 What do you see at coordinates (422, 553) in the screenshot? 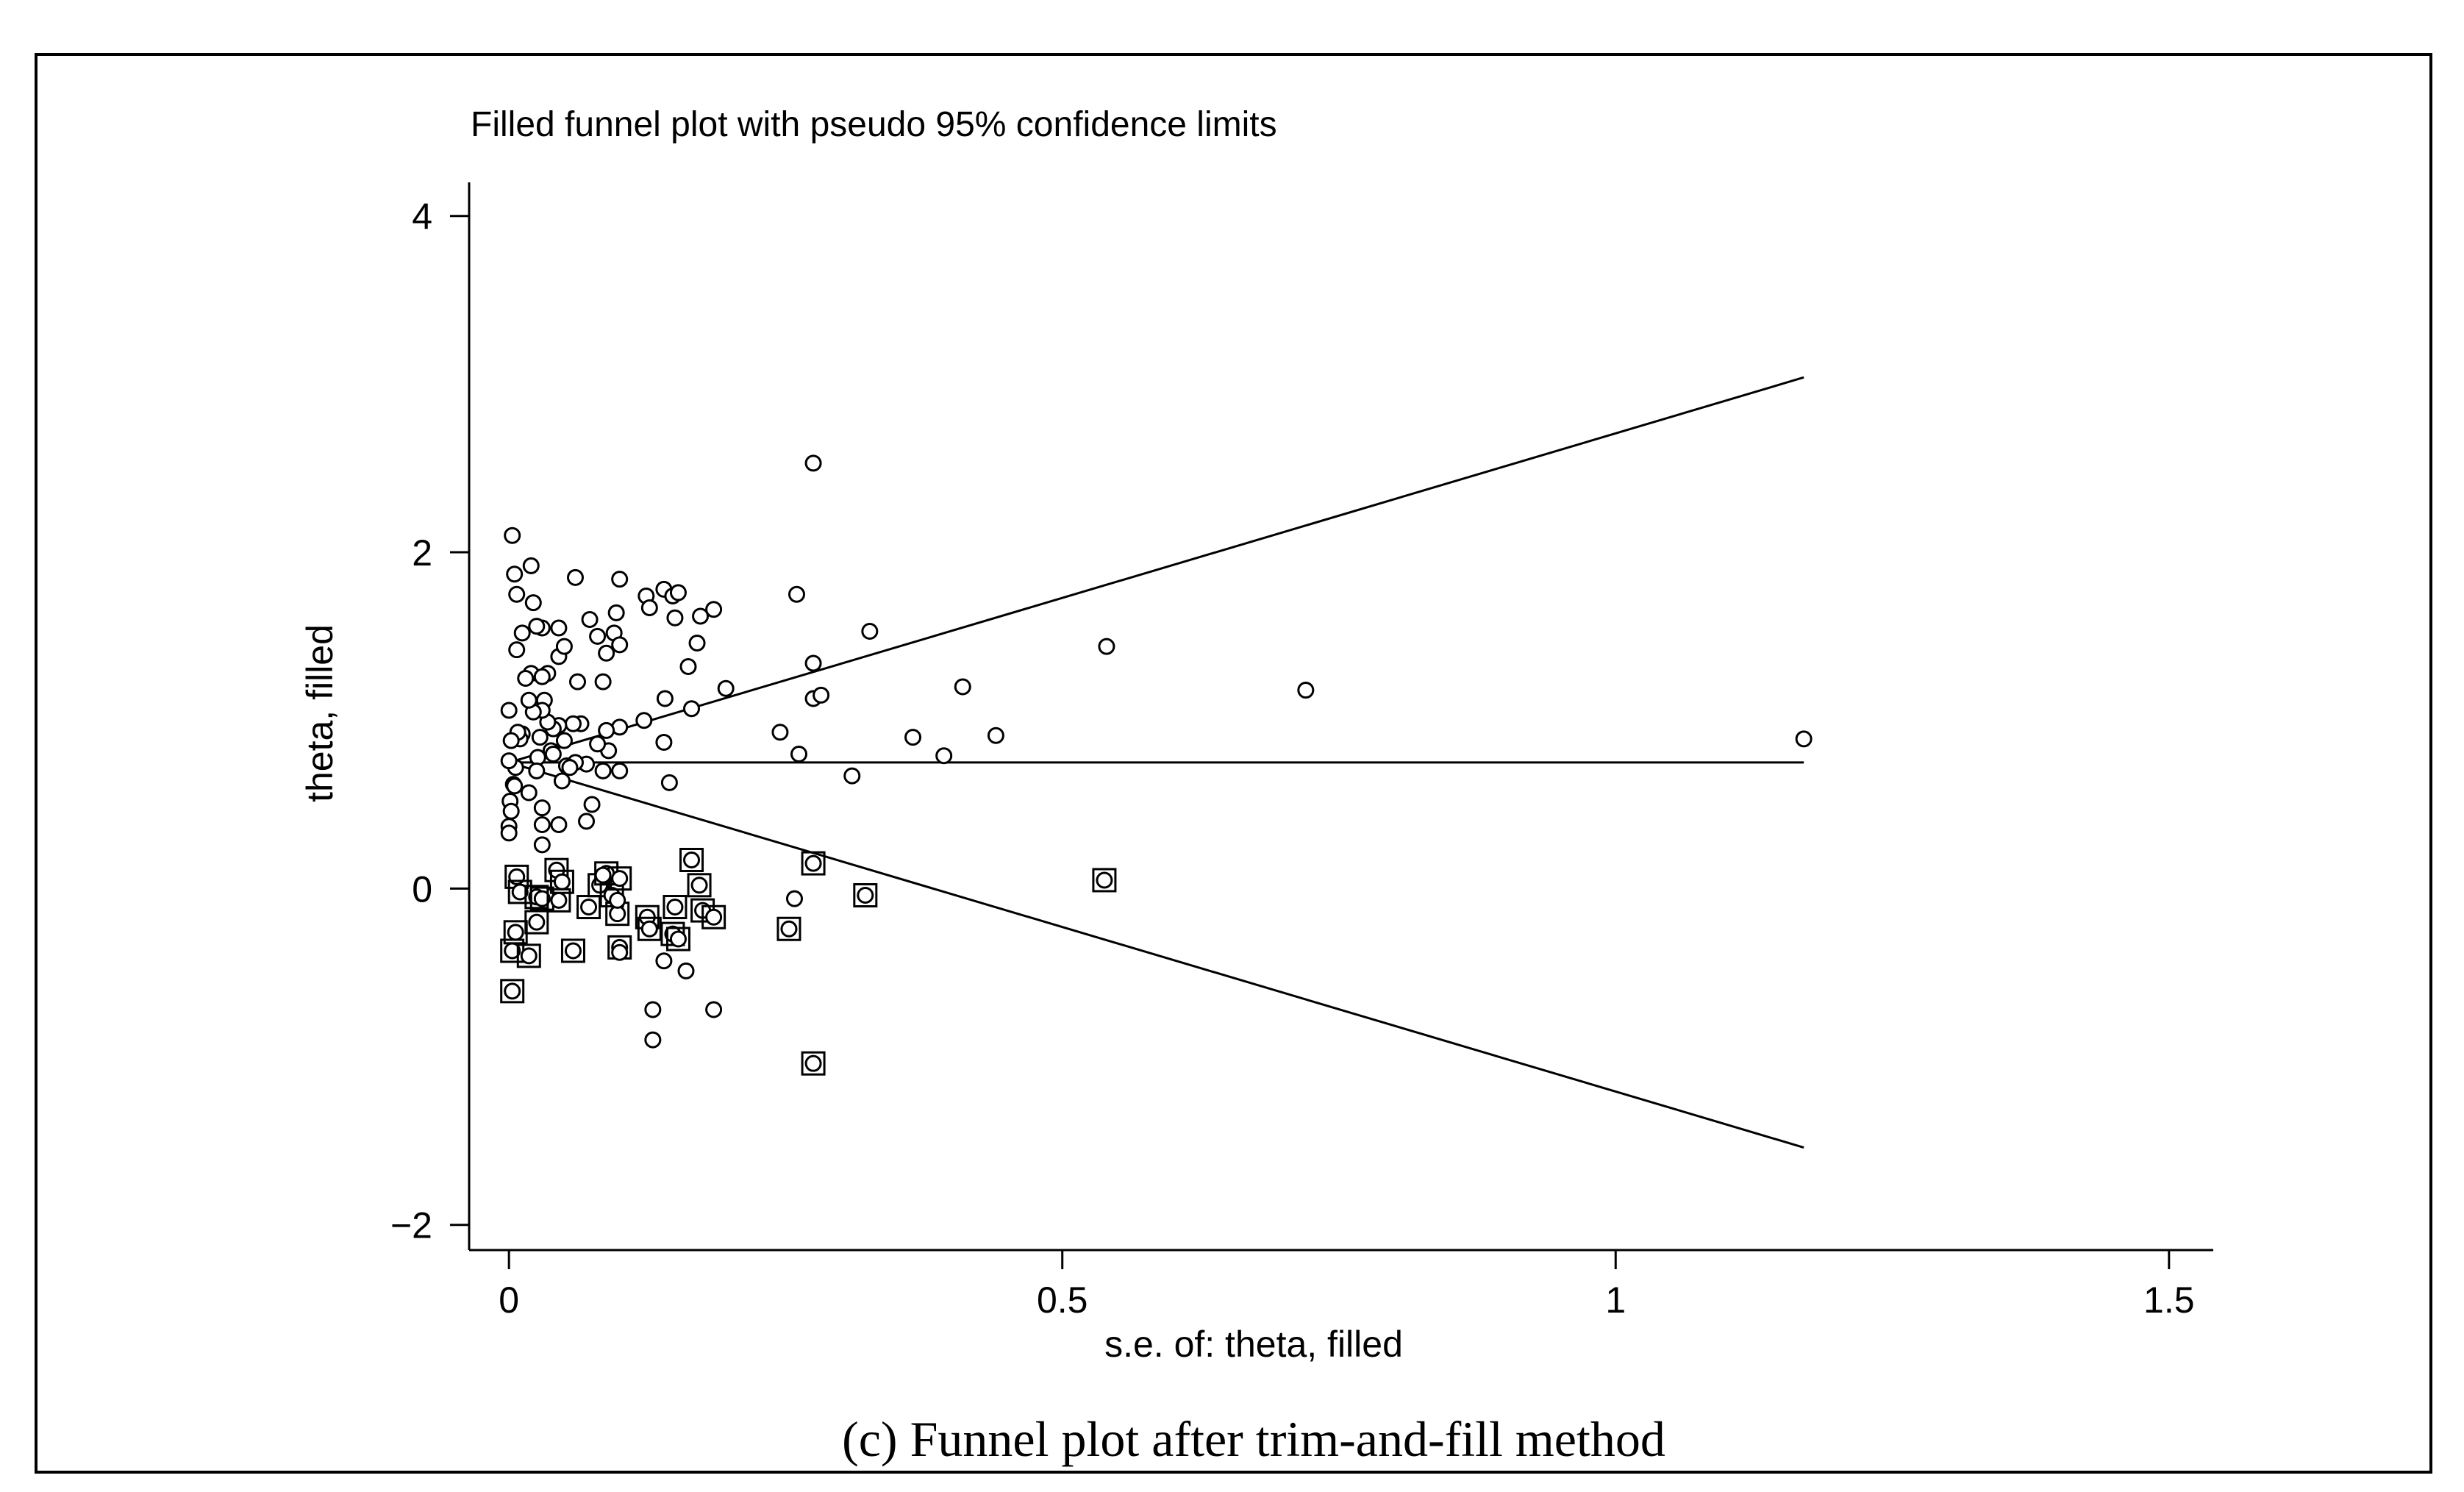
I see `y-tick-label: 2` at bounding box center [422, 553].